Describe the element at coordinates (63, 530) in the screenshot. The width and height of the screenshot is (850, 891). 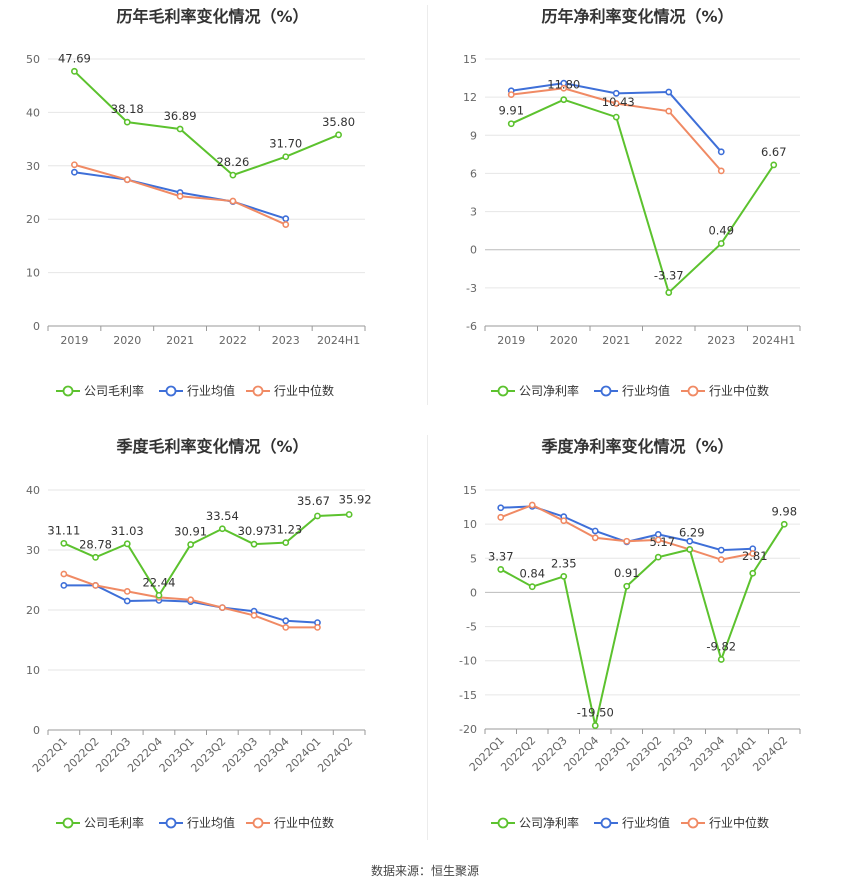
I see `data-label: 31.11` at that location.